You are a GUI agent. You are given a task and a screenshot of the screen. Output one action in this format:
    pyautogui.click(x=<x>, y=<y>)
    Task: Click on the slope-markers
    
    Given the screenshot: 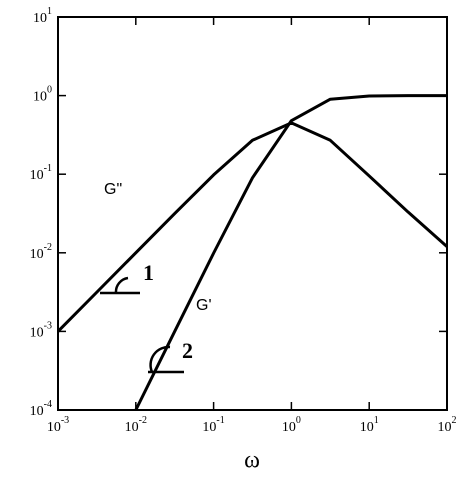 What is the action you would take?
    pyautogui.click(x=142, y=325)
    